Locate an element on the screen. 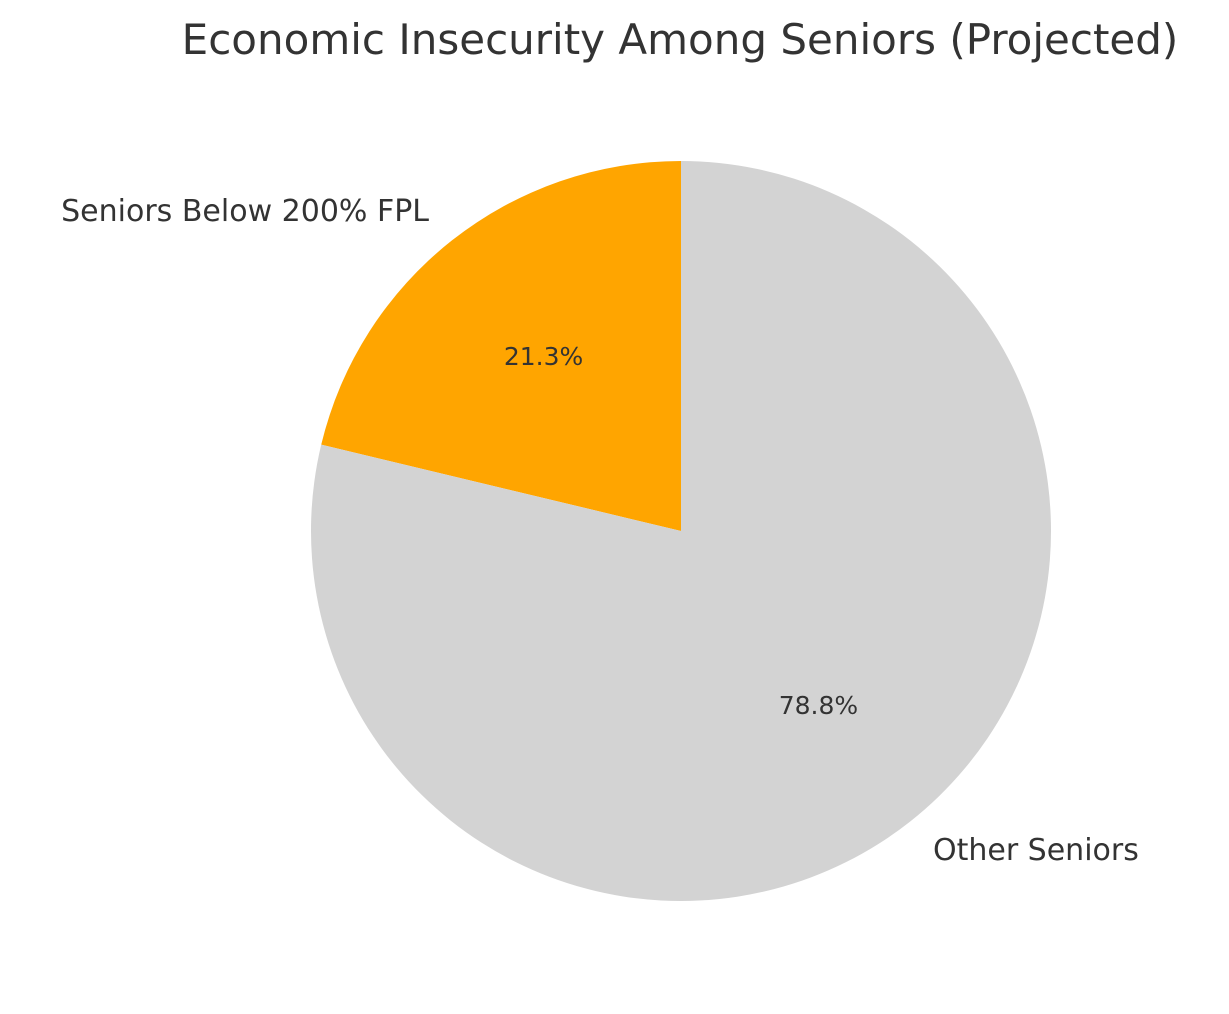 The image size is (1229, 1014). pie-category-label-0: Seniors Below 200% FPL is located at coordinates (245, 211).